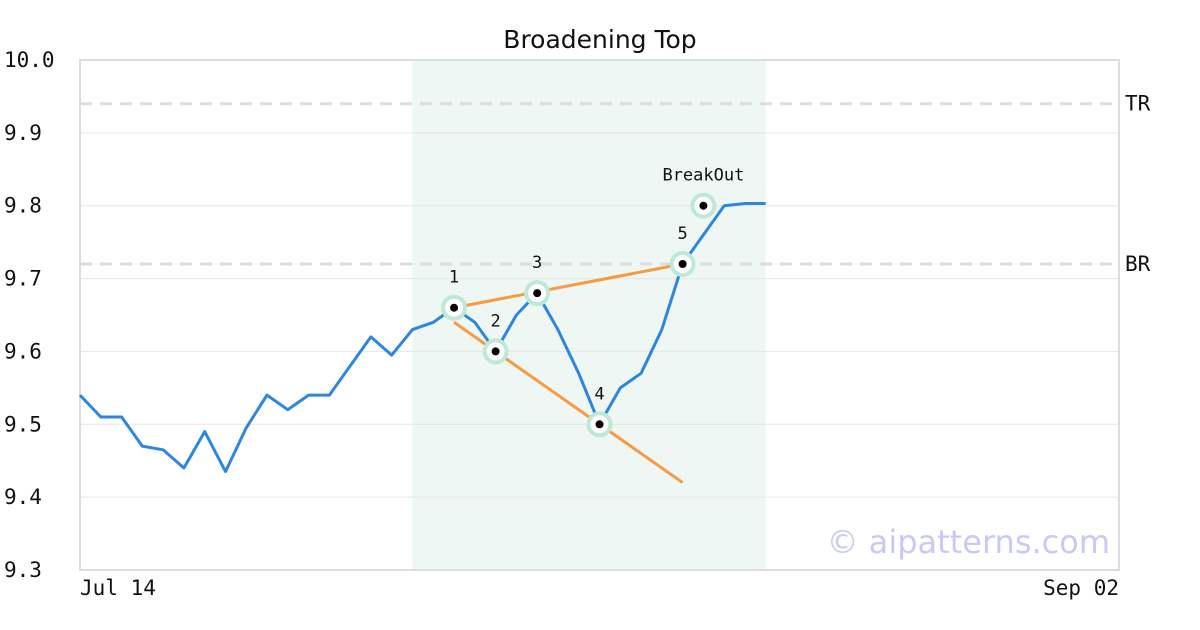  I want to click on y-tick-label: 10.0, so click(29, 60).